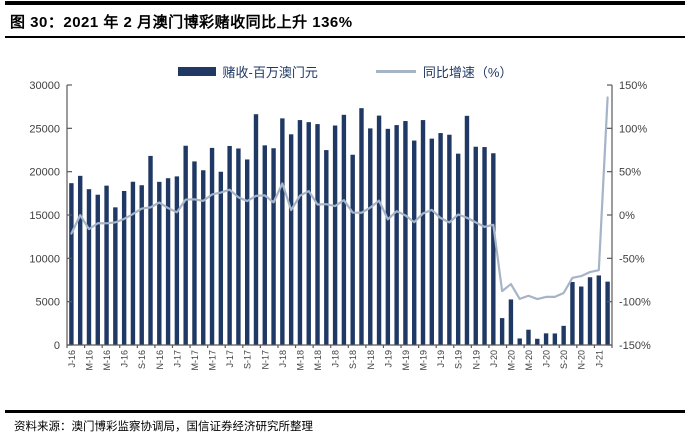 The height and width of the screenshot is (440, 690). What do you see at coordinates (345, 71) in the screenshot?
I see `chart-legend: 赌收-百万澳门元 同比增速（%）` at bounding box center [345, 71].